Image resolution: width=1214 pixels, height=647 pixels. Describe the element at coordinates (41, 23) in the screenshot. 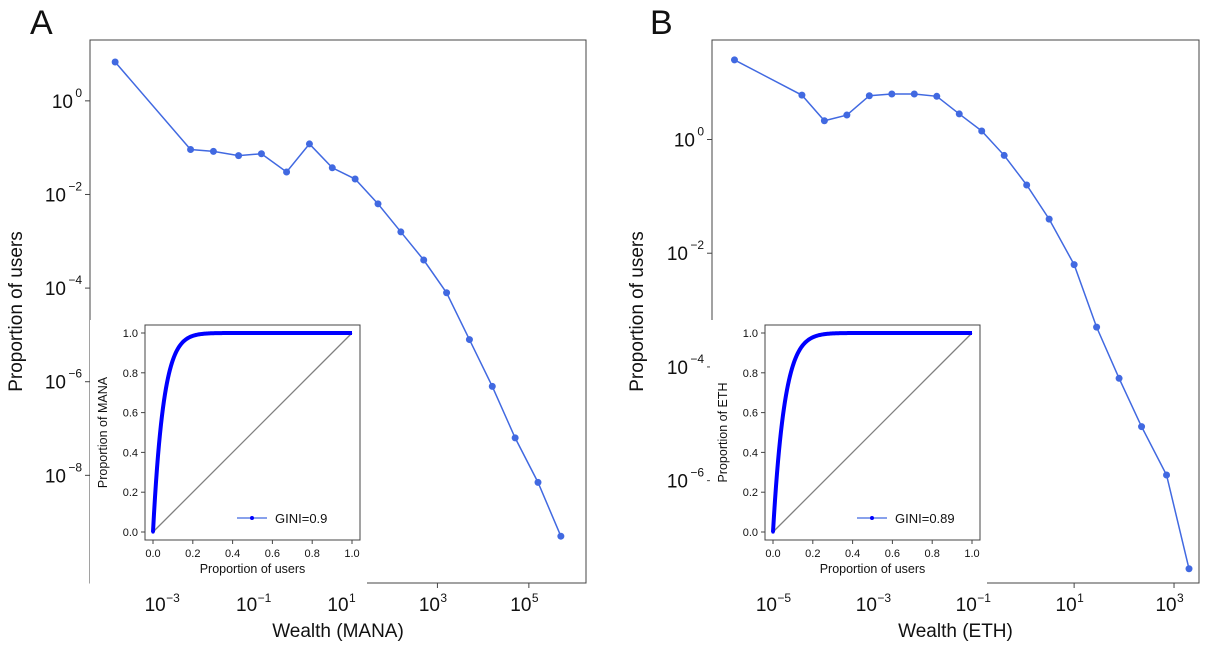

I see `panel-letter-a: A` at that location.